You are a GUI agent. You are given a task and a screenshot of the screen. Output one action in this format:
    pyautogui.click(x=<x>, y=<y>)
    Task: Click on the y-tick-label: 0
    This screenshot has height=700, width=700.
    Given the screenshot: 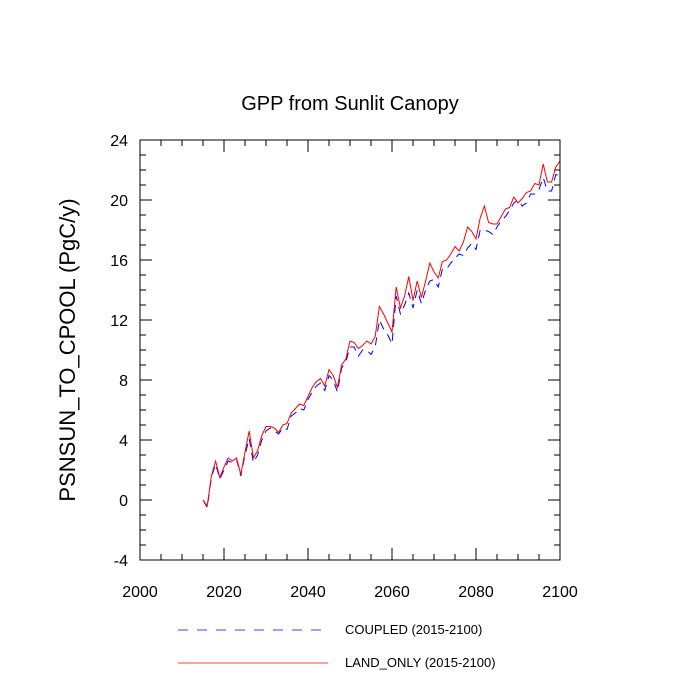 What is the action you would take?
    pyautogui.click(x=123, y=501)
    